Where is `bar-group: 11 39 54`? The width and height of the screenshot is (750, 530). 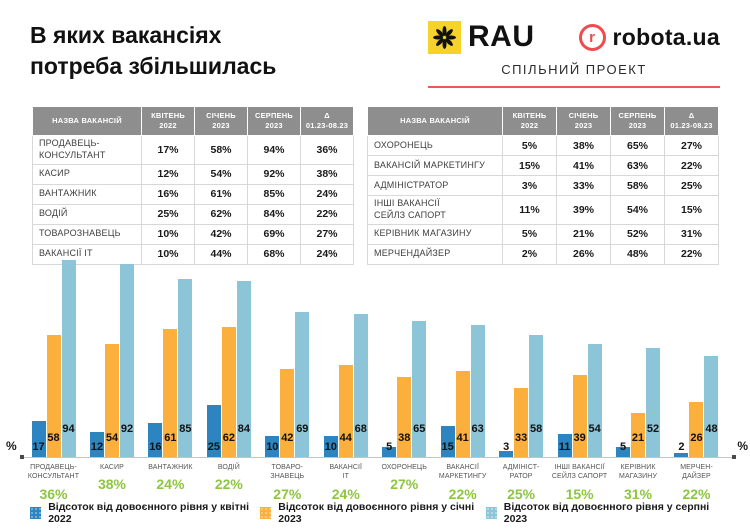
bar-group: 11 39 54 is located at coordinates (579, 356).